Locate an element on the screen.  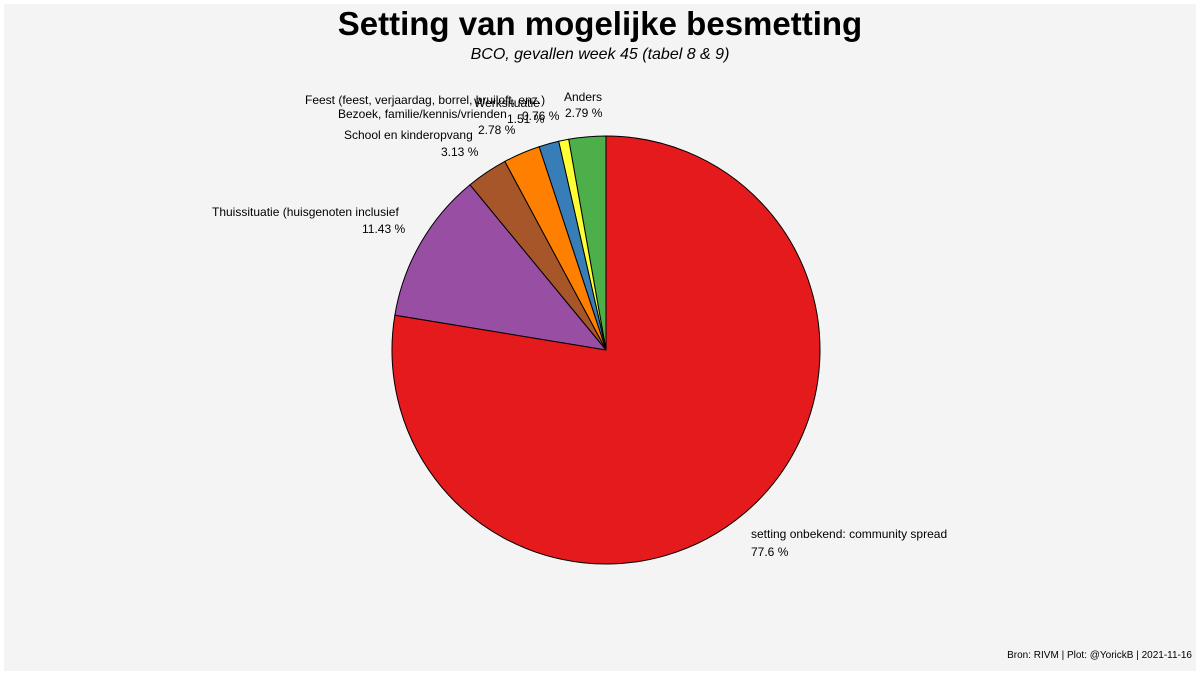
slice-value-label: 0.76 % is located at coordinates (541, 116).